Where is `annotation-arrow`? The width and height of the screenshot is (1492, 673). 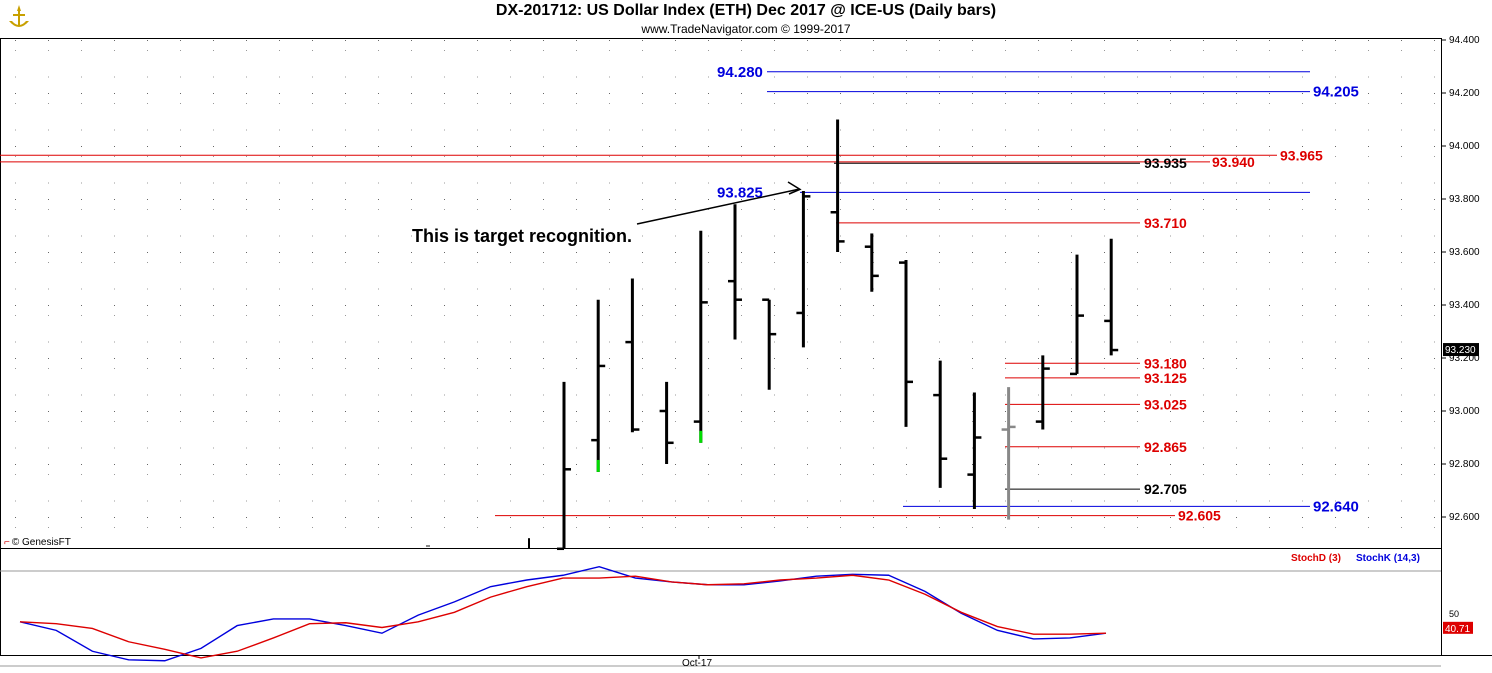
annotation-arrow is located at coordinates (717, 206).